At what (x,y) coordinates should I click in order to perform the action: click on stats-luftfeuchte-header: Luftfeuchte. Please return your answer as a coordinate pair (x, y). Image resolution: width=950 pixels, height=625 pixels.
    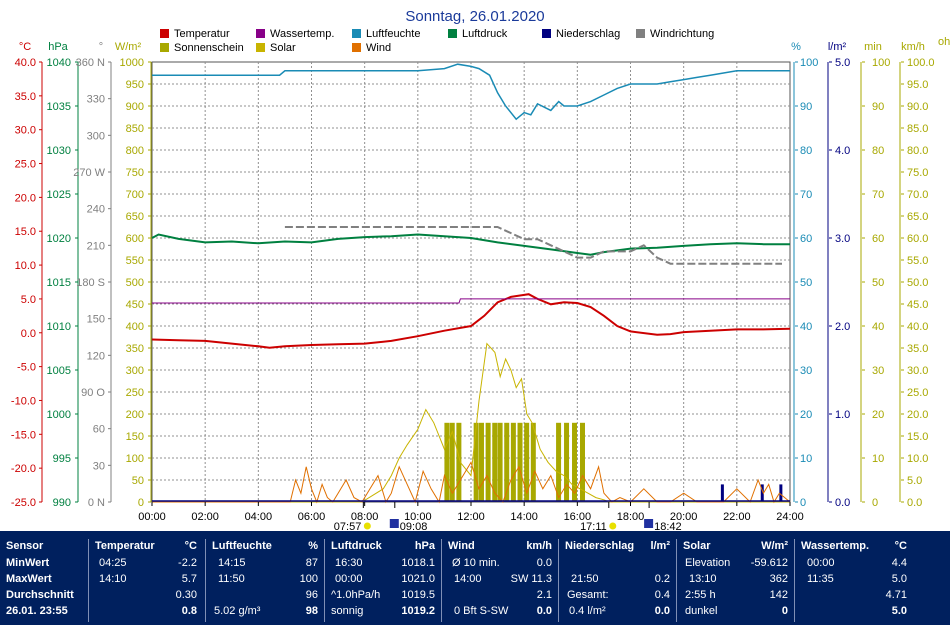
    Looking at the image, I should click on (242, 546).